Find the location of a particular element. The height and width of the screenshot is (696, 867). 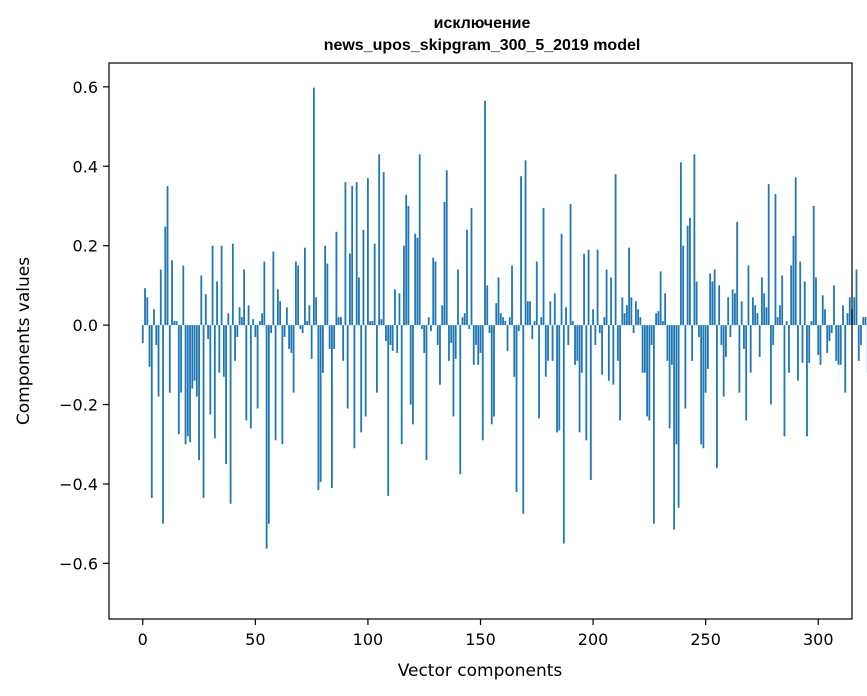

x-axis-label: Vector components is located at coordinates (480, 671).